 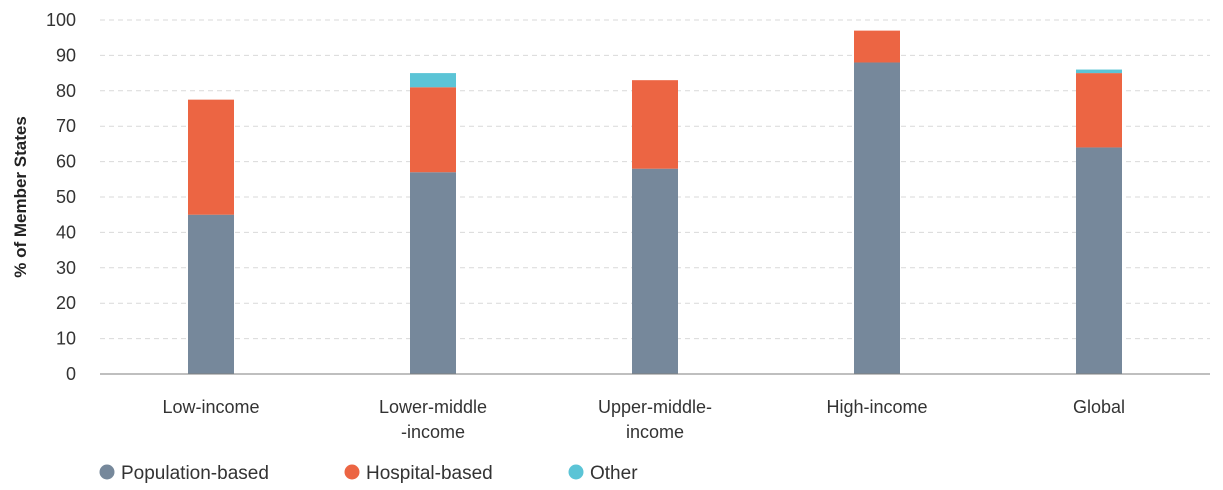 What do you see at coordinates (352, 472) in the screenshot?
I see `legend-swatch-hospital-based` at bounding box center [352, 472].